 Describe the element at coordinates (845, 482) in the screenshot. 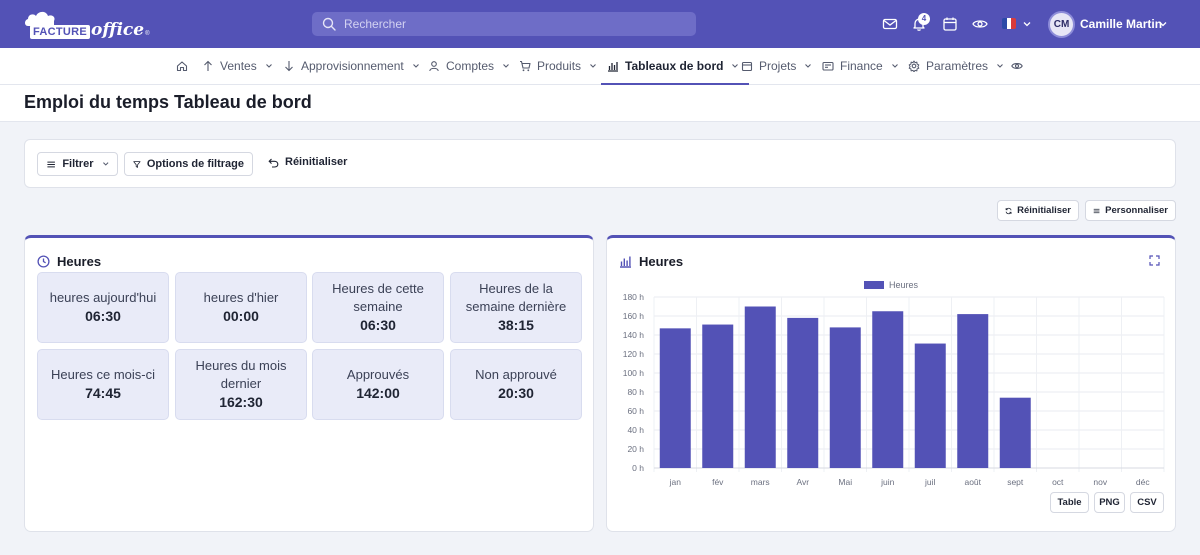

I see `x-tick-label: Mai` at that location.